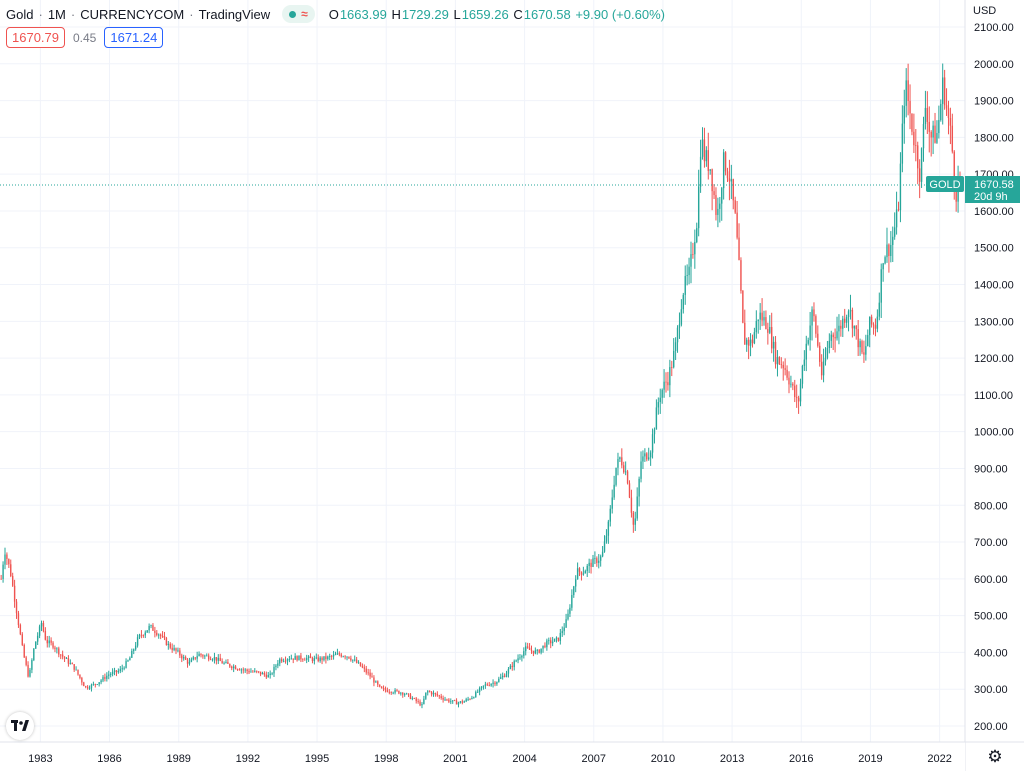  I want to click on low-value: 1659.26, so click(485, 14).